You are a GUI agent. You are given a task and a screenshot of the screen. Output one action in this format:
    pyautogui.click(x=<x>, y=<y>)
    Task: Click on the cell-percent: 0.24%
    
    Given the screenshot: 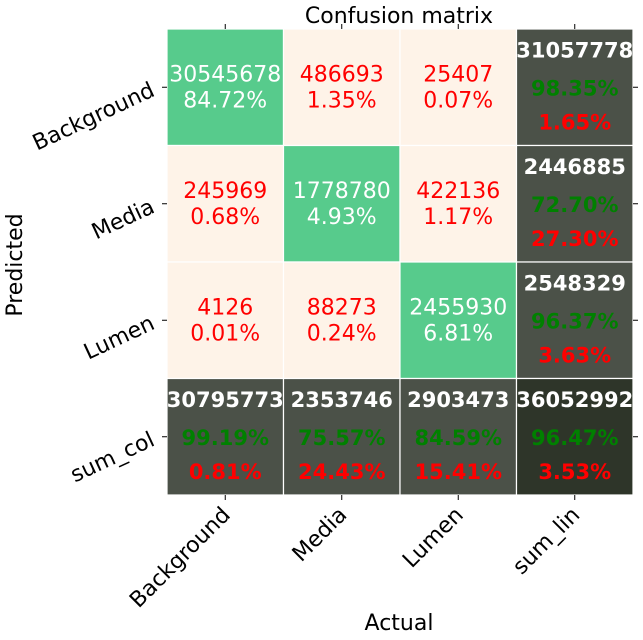 What is the action you would take?
    pyautogui.click(x=342, y=333)
    